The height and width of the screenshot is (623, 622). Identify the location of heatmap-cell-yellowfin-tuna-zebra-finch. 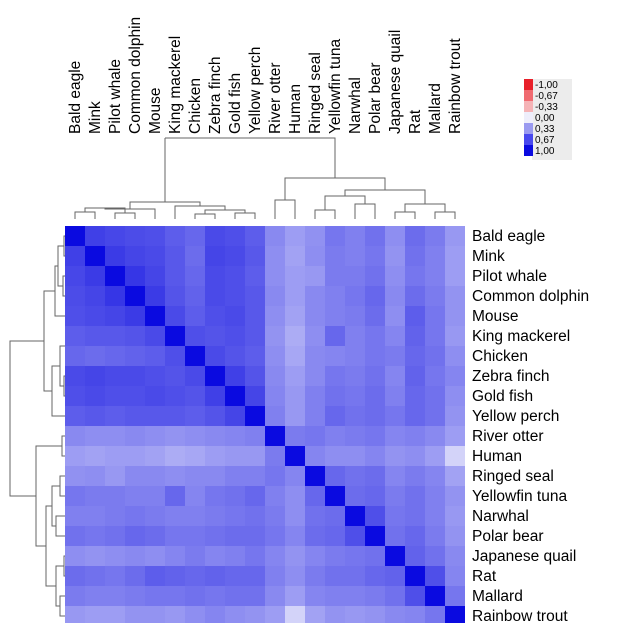
(215, 496).